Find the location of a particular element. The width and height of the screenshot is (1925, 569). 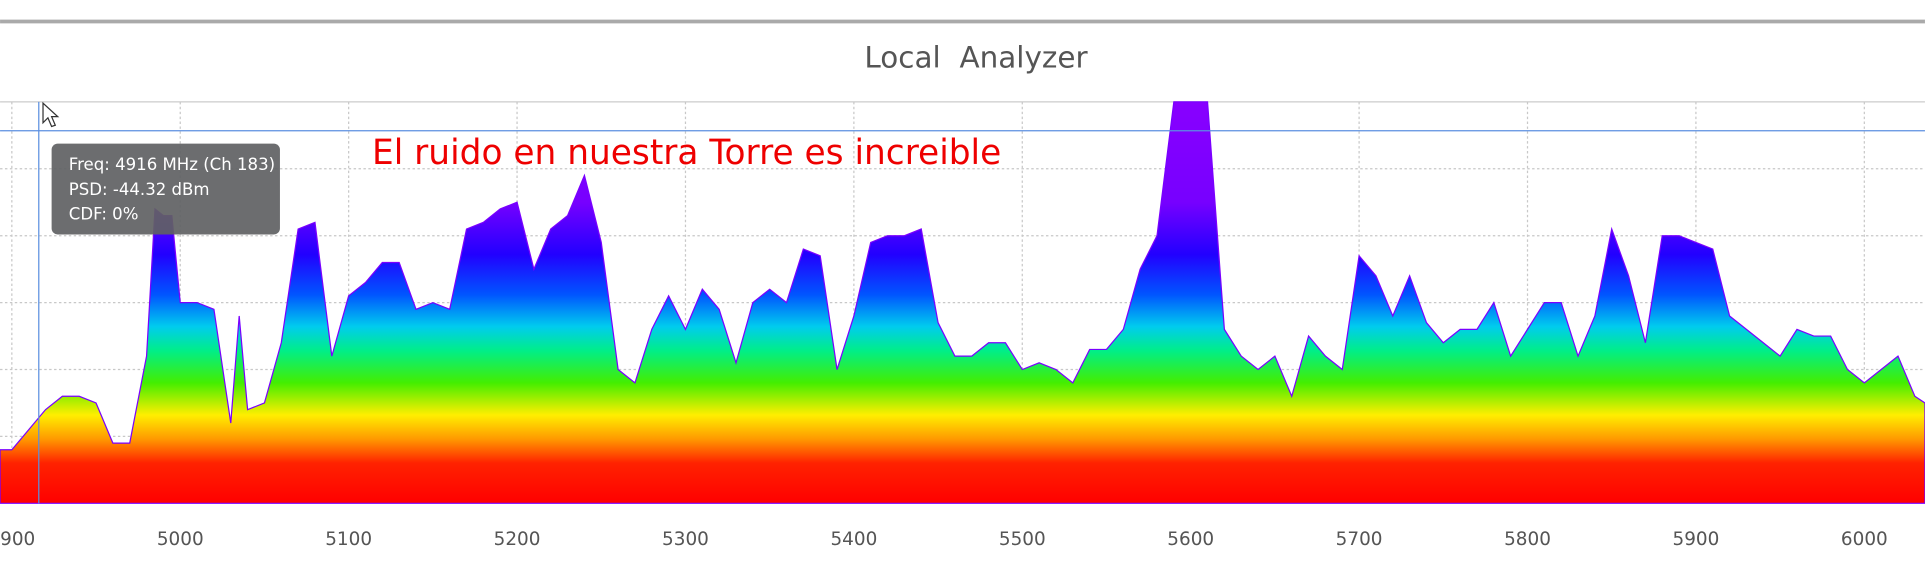

x-tick-label: 6000 is located at coordinates (1864, 539).